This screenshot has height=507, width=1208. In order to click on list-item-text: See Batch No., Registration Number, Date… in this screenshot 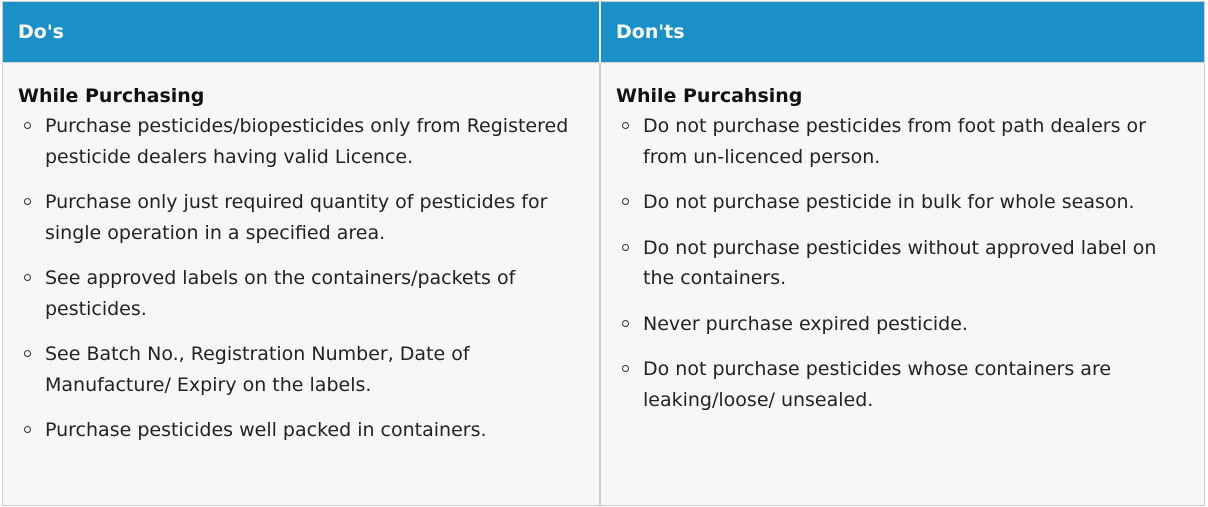, I will do `click(257, 369)`.